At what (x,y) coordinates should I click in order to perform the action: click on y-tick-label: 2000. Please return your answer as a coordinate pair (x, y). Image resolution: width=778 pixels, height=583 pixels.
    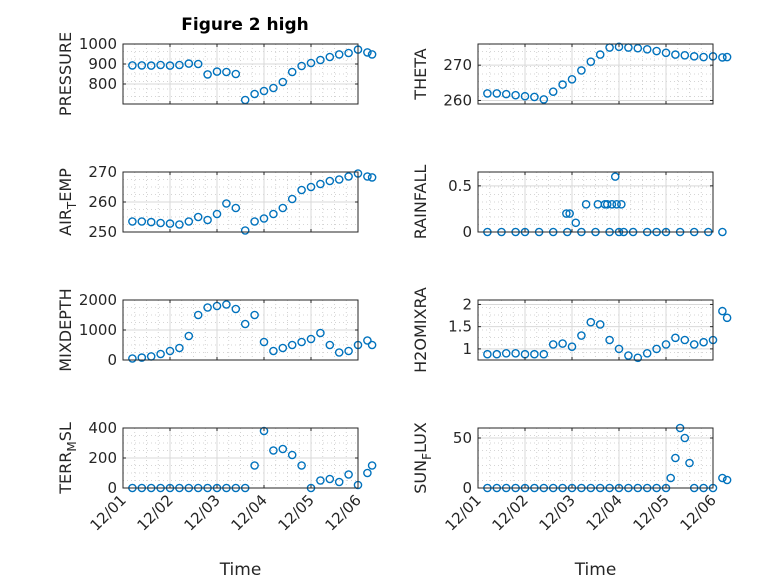
    Looking at the image, I should click on (98, 300).